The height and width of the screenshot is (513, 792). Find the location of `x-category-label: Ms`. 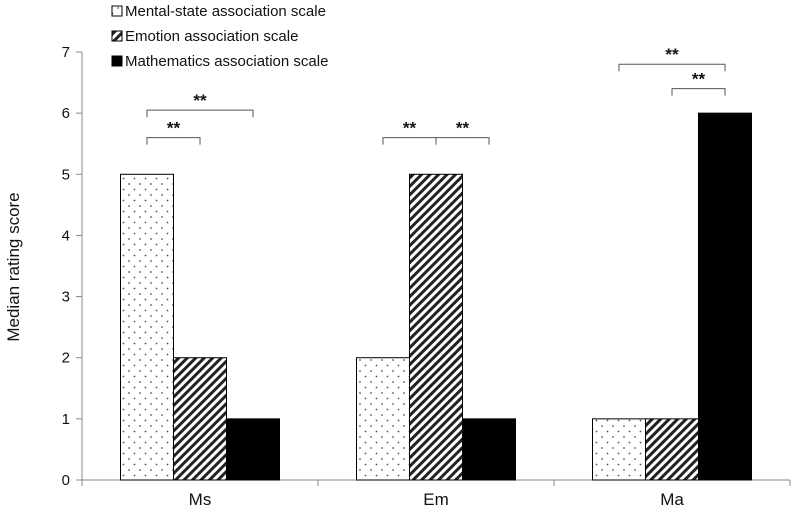

x-category-label: Ms is located at coordinates (200, 499).